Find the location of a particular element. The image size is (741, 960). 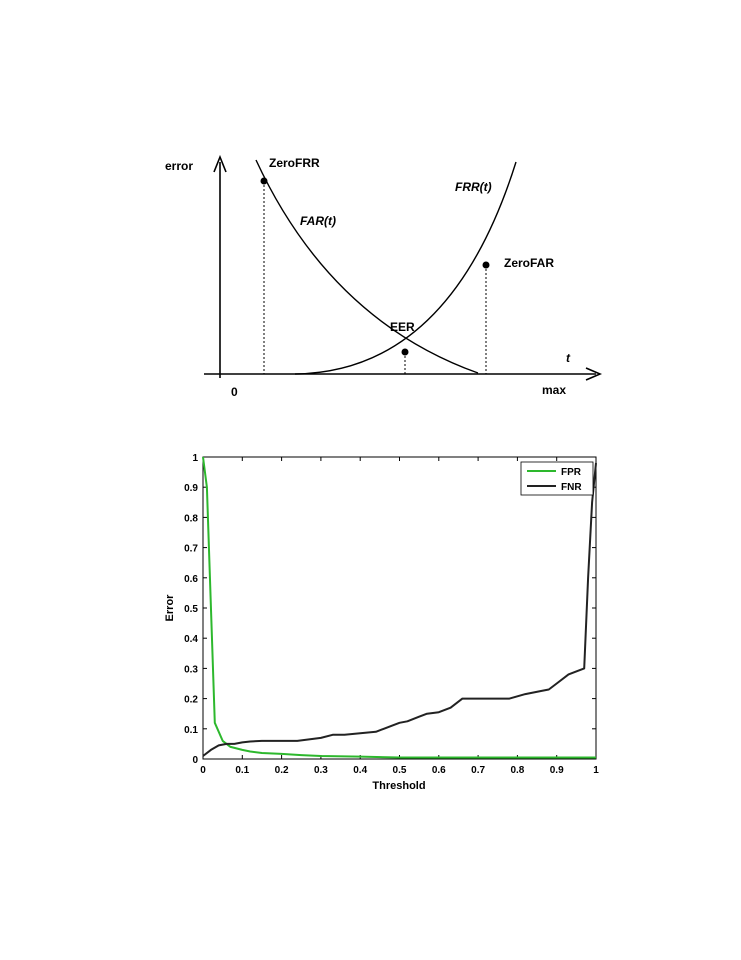

y-tick-label: 0.7 is located at coordinates (191, 549).